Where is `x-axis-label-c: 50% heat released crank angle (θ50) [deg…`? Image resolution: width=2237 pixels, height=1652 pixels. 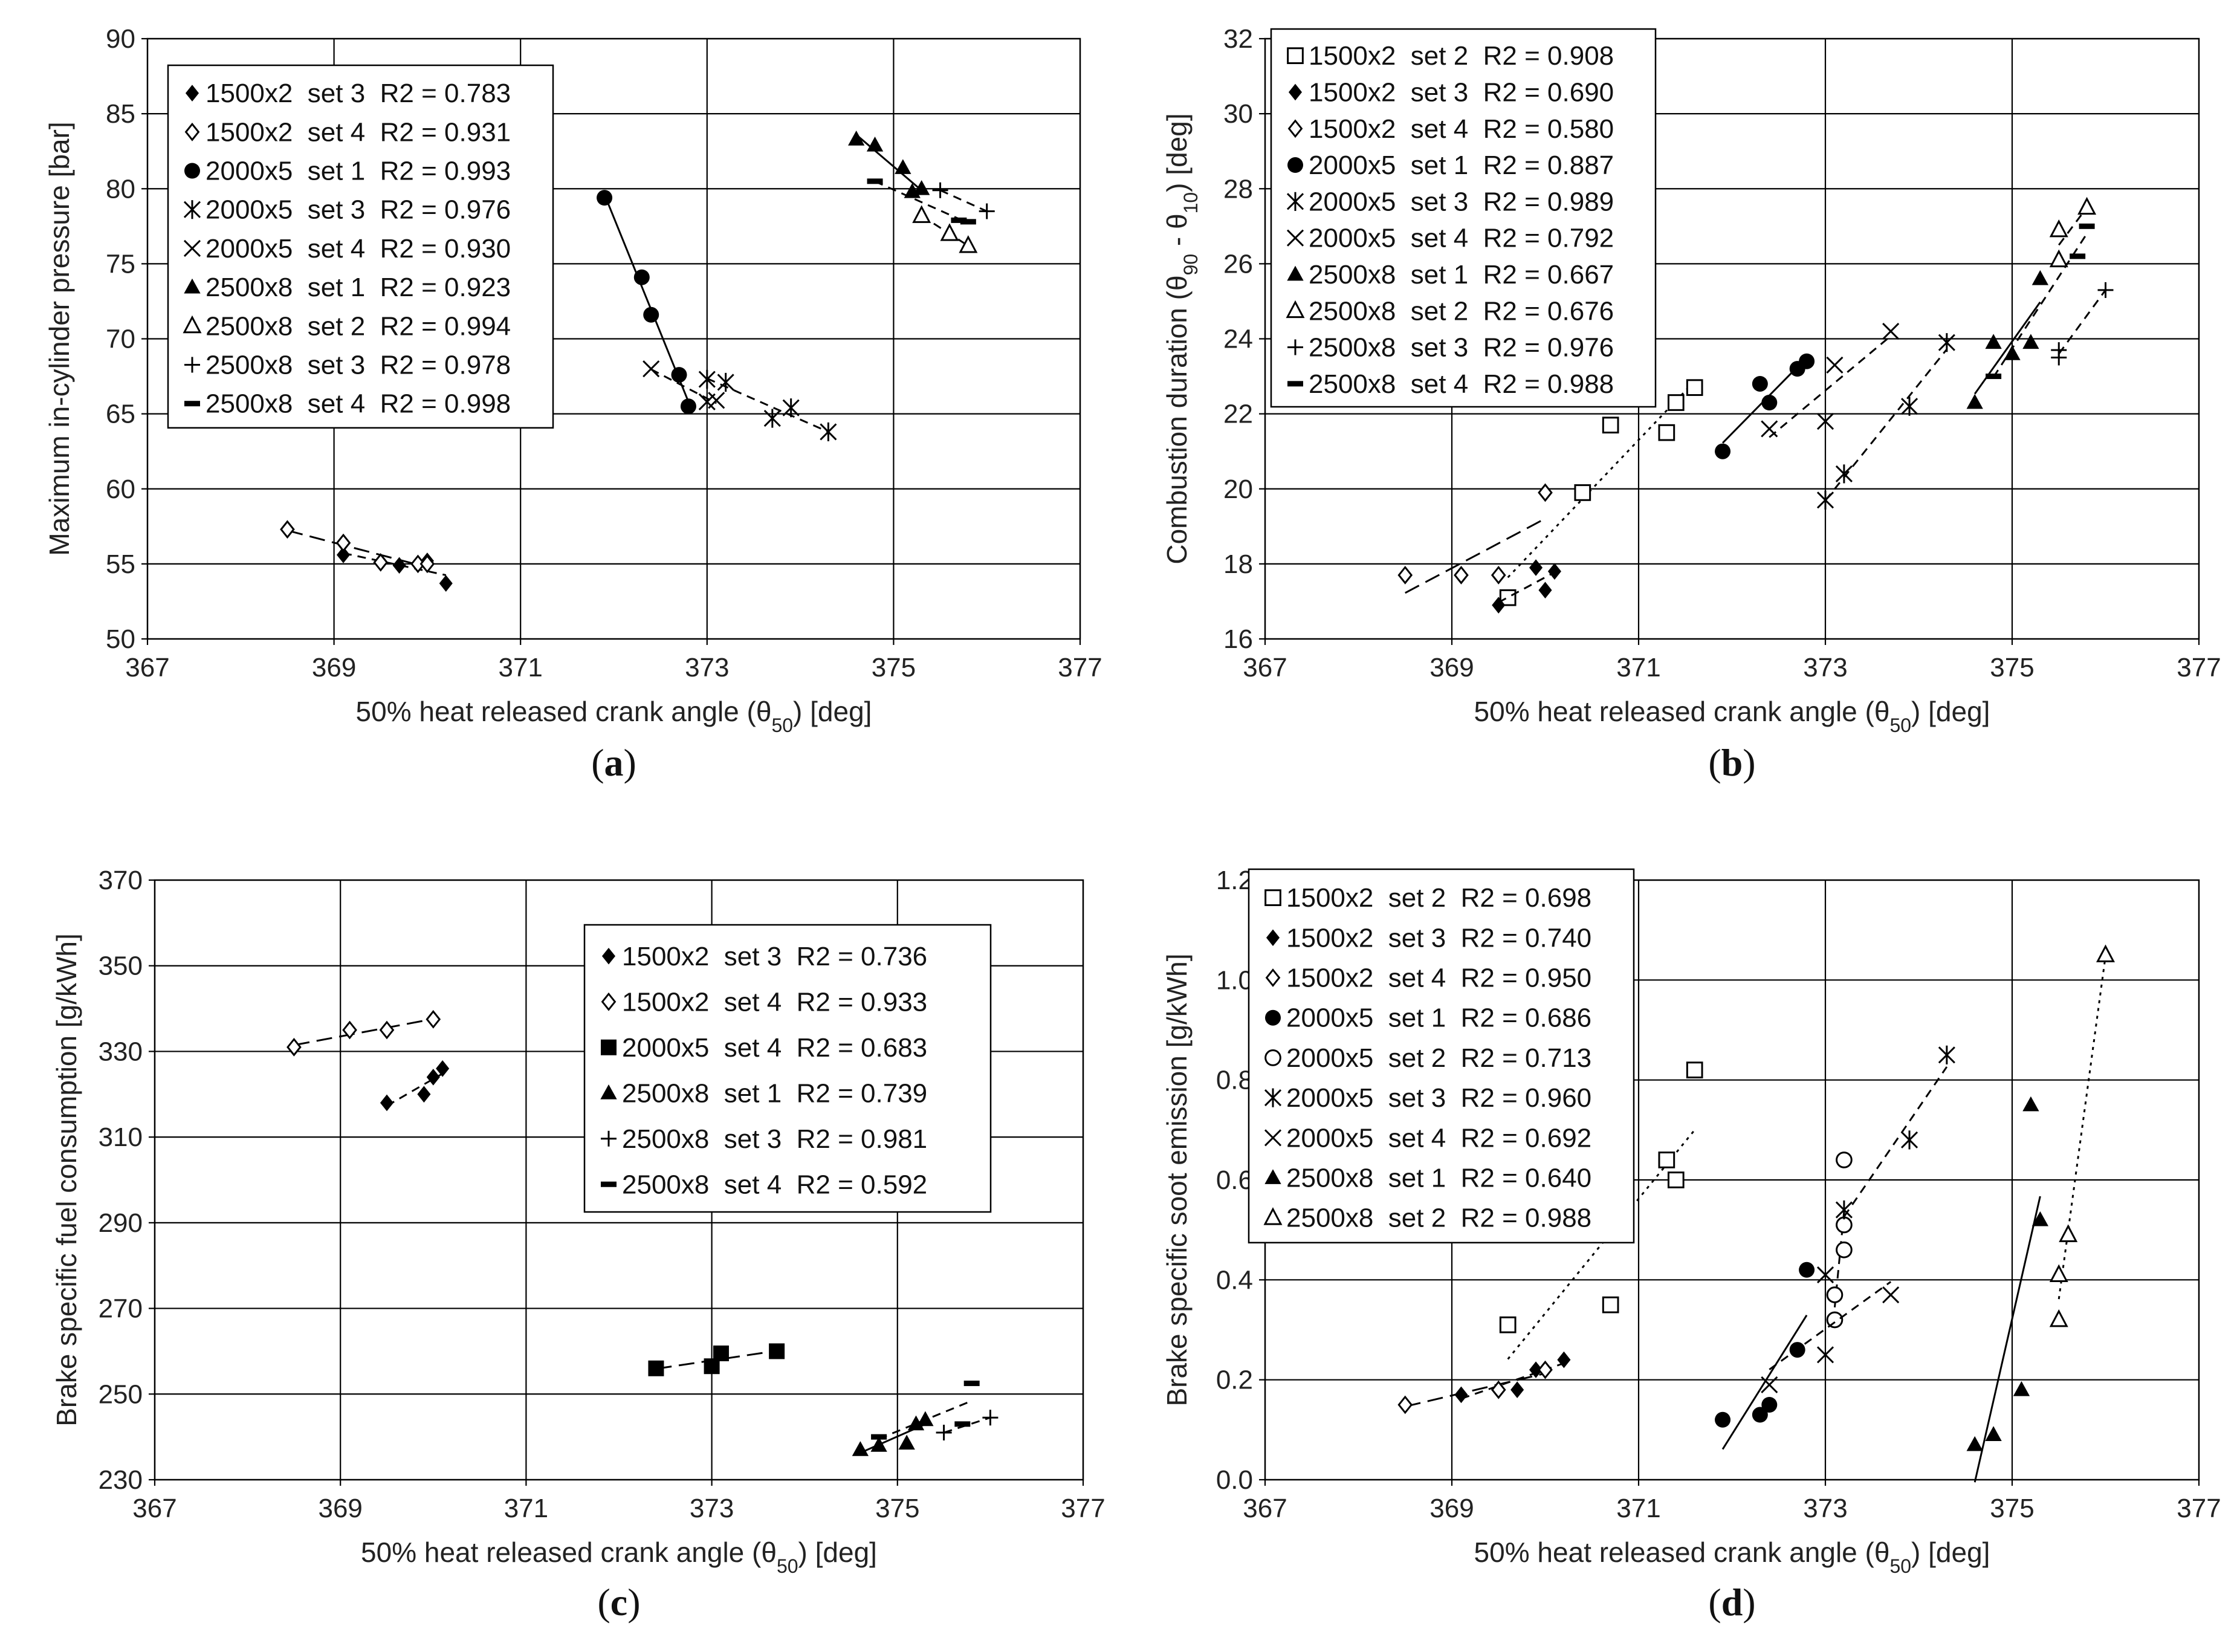 x-axis-label-c: 50% heat released crank angle (θ50) [deg… is located at coordinates (619, 1557).